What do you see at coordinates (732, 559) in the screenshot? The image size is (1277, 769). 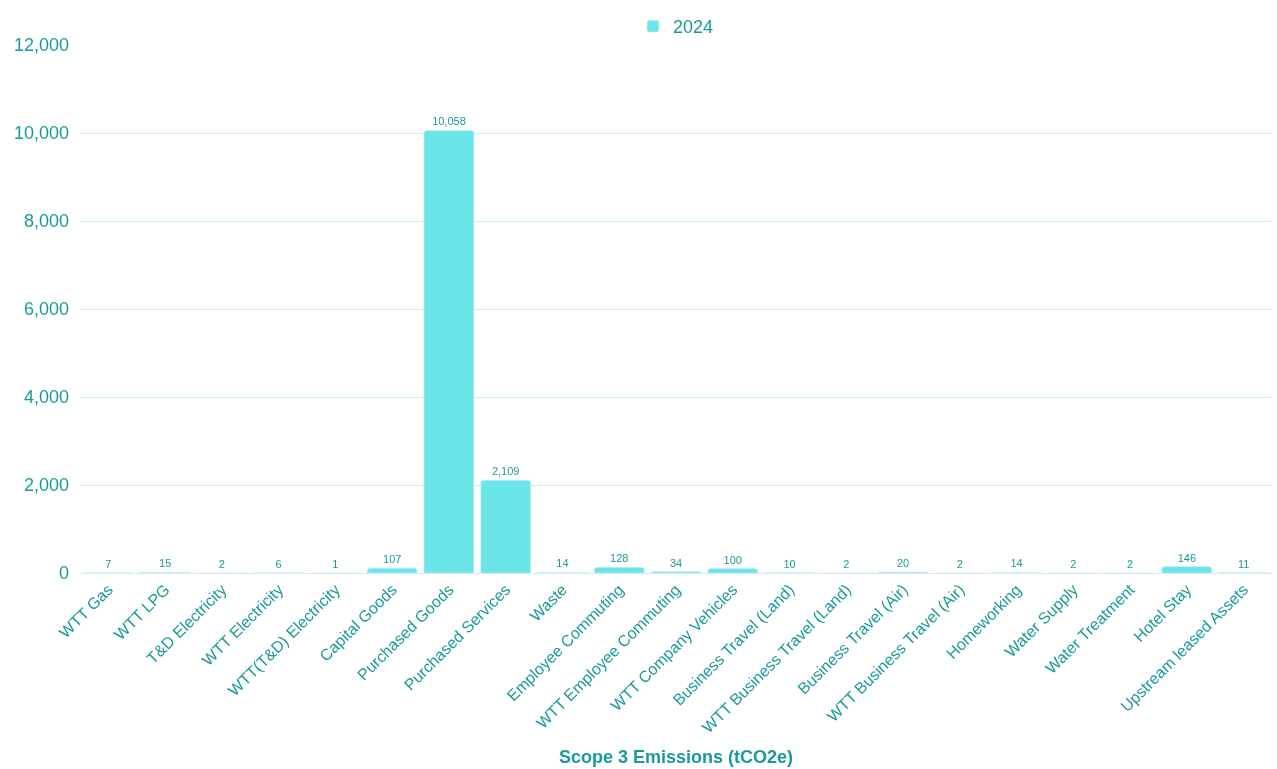 I see `data-label: 100` at bounding box center [732, 559].